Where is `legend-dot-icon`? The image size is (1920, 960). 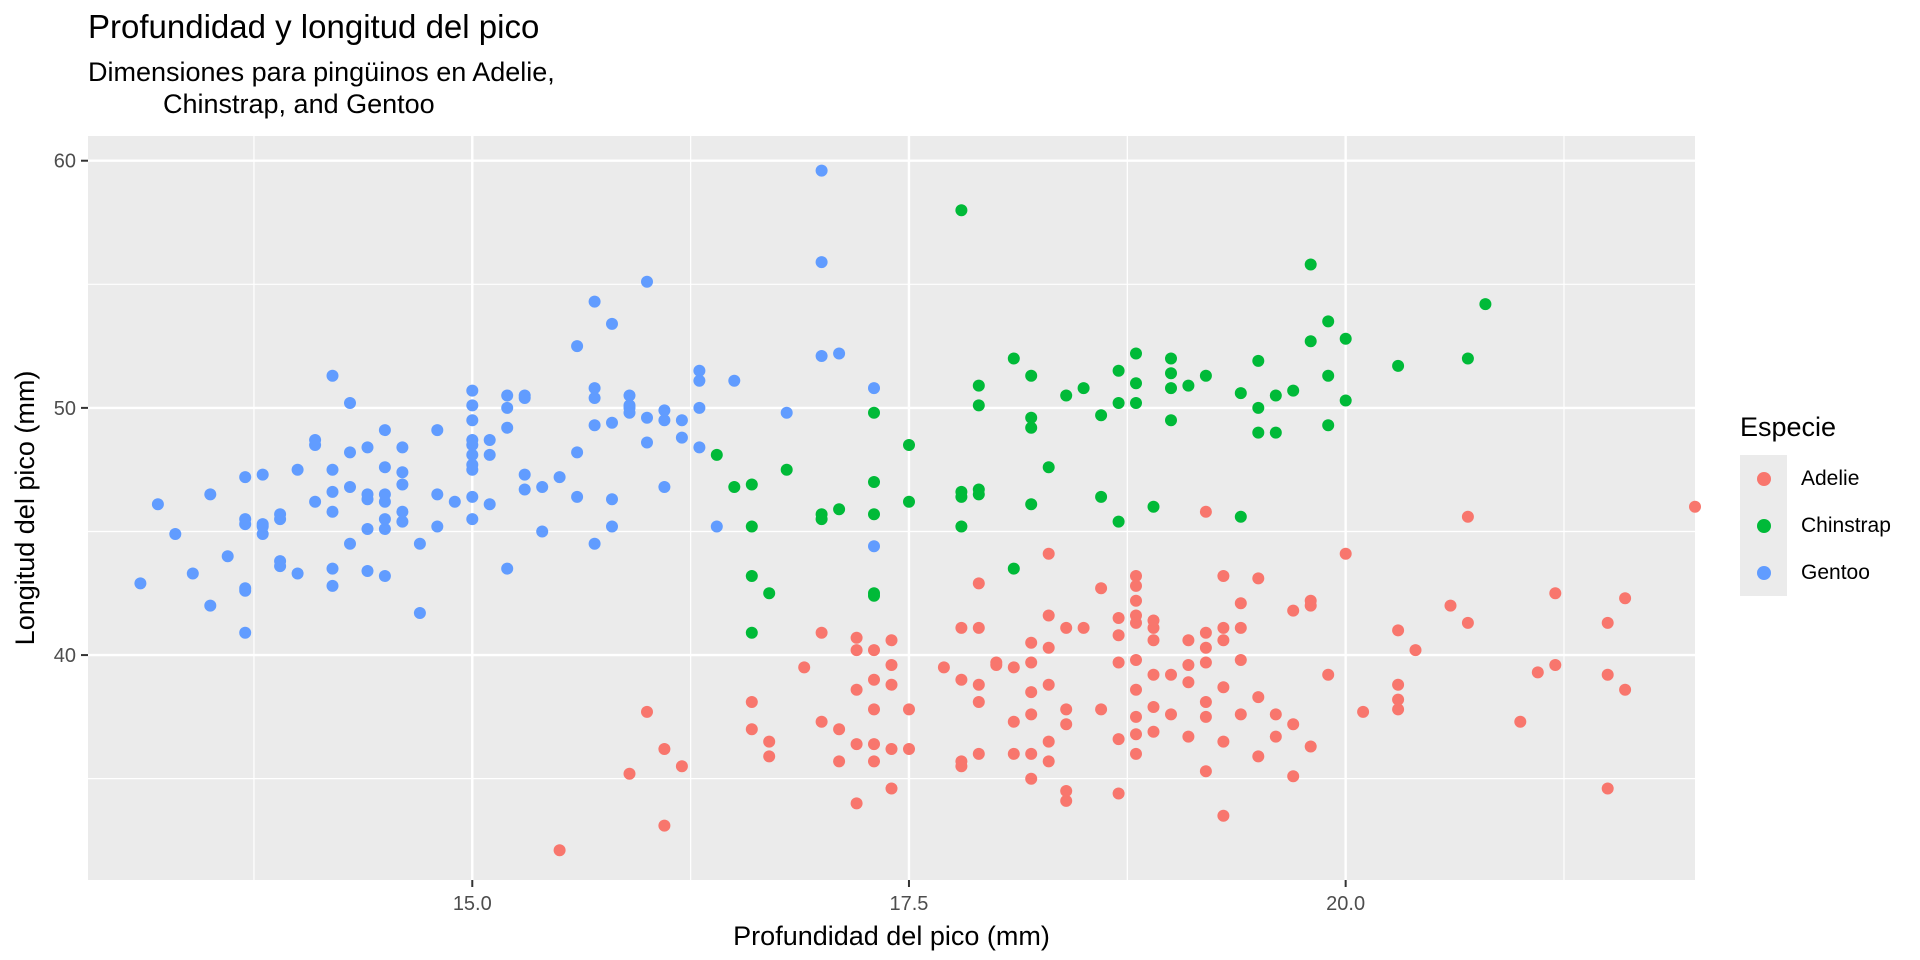
legend-dot-icon is located at coordinates (1763, 525).